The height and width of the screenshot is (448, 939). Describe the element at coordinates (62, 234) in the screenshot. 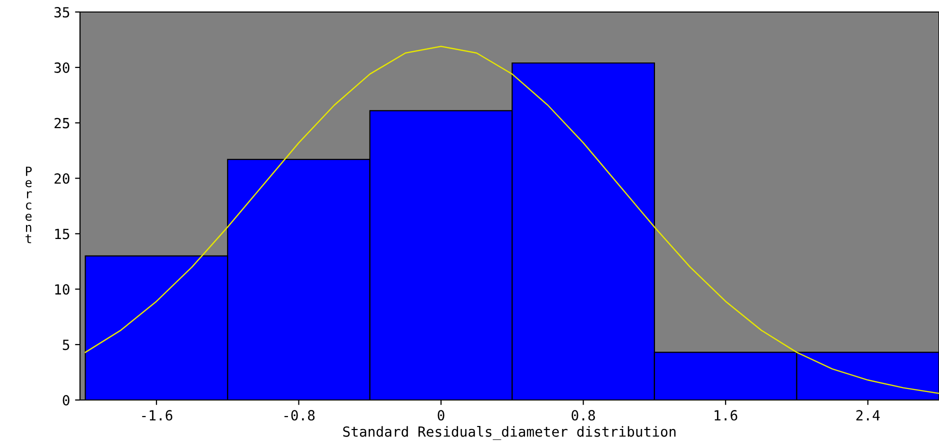

I see `y-tick-label: 15` at that location.